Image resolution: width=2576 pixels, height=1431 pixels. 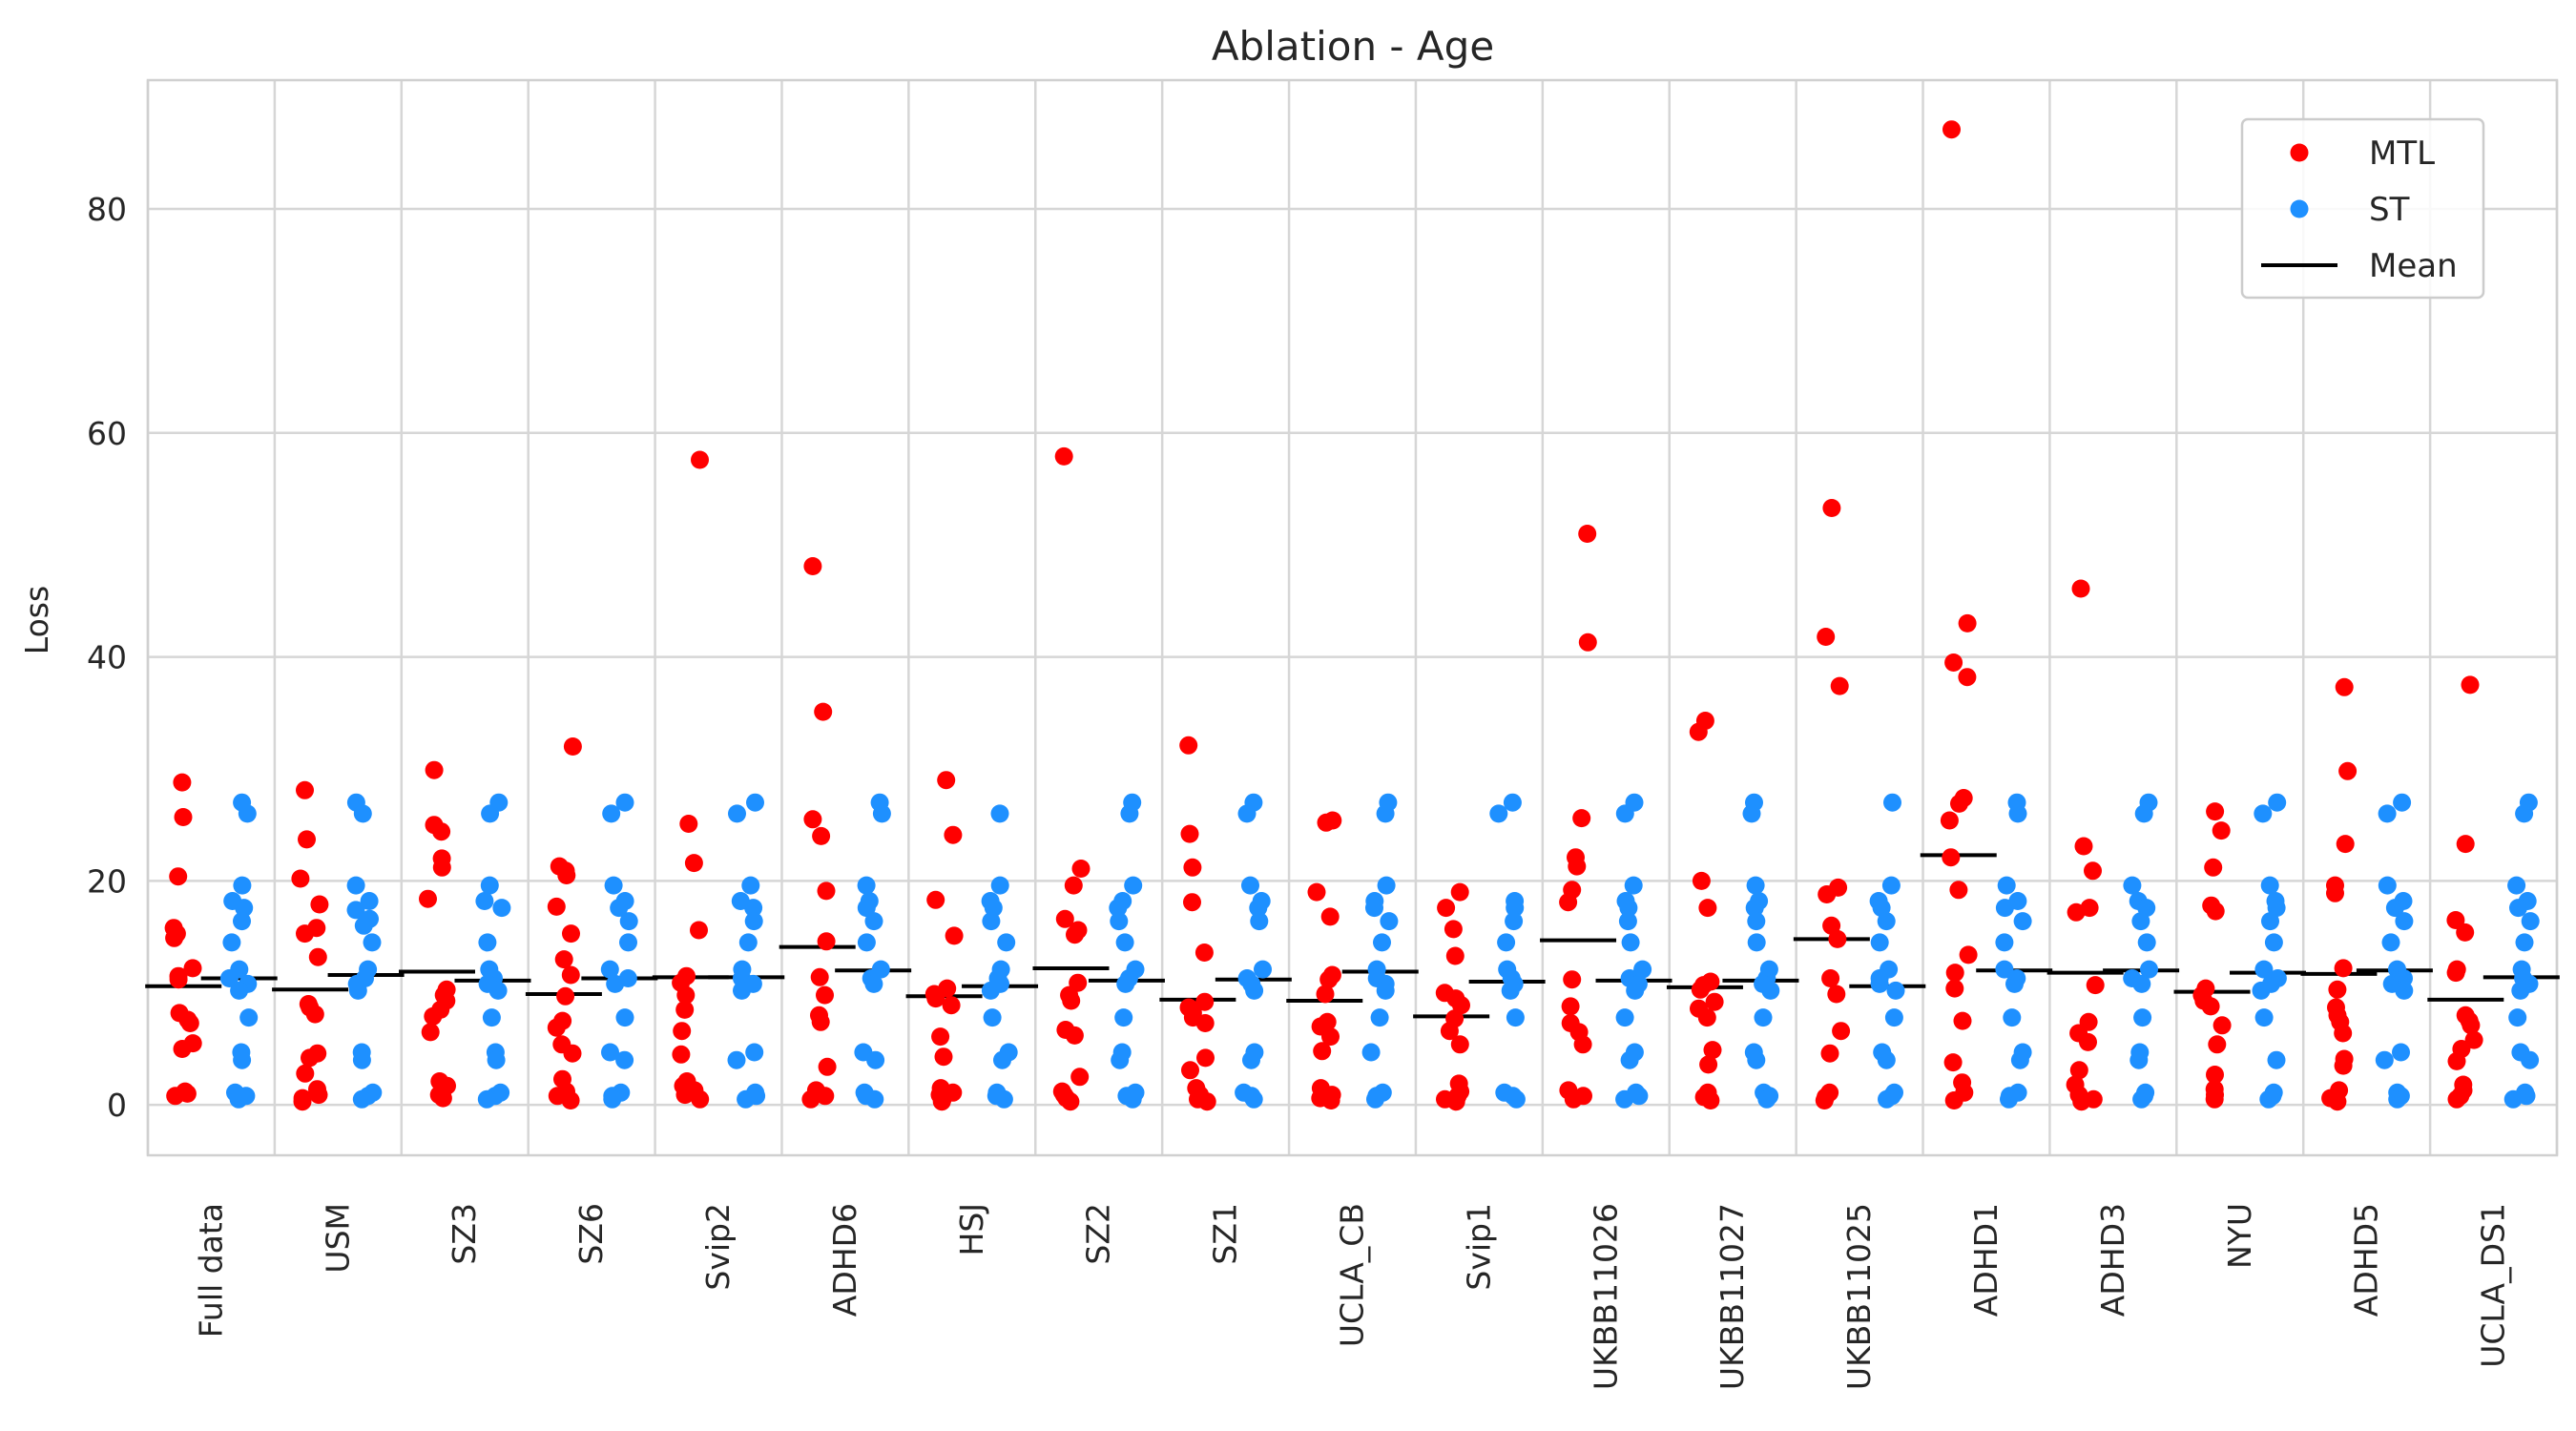 I want to click on x-tick-label-4: Svip2, so click(x=718, y=1247).